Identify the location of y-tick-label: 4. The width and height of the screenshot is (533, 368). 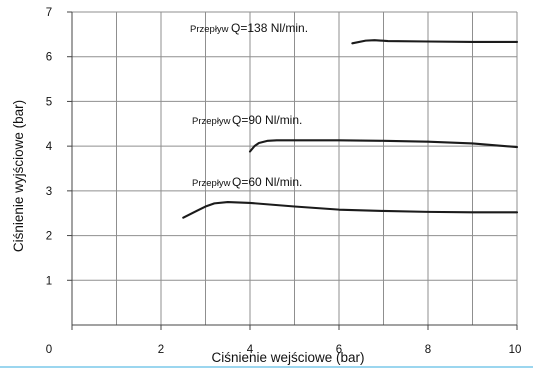
(49, 147).